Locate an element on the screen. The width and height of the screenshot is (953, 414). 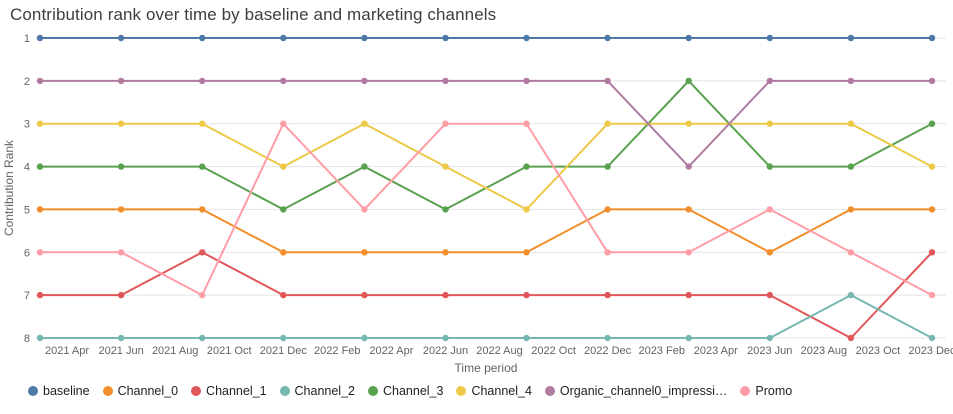
legend-item-channel-3: Channel_3 is located at coordinates (405, 391).